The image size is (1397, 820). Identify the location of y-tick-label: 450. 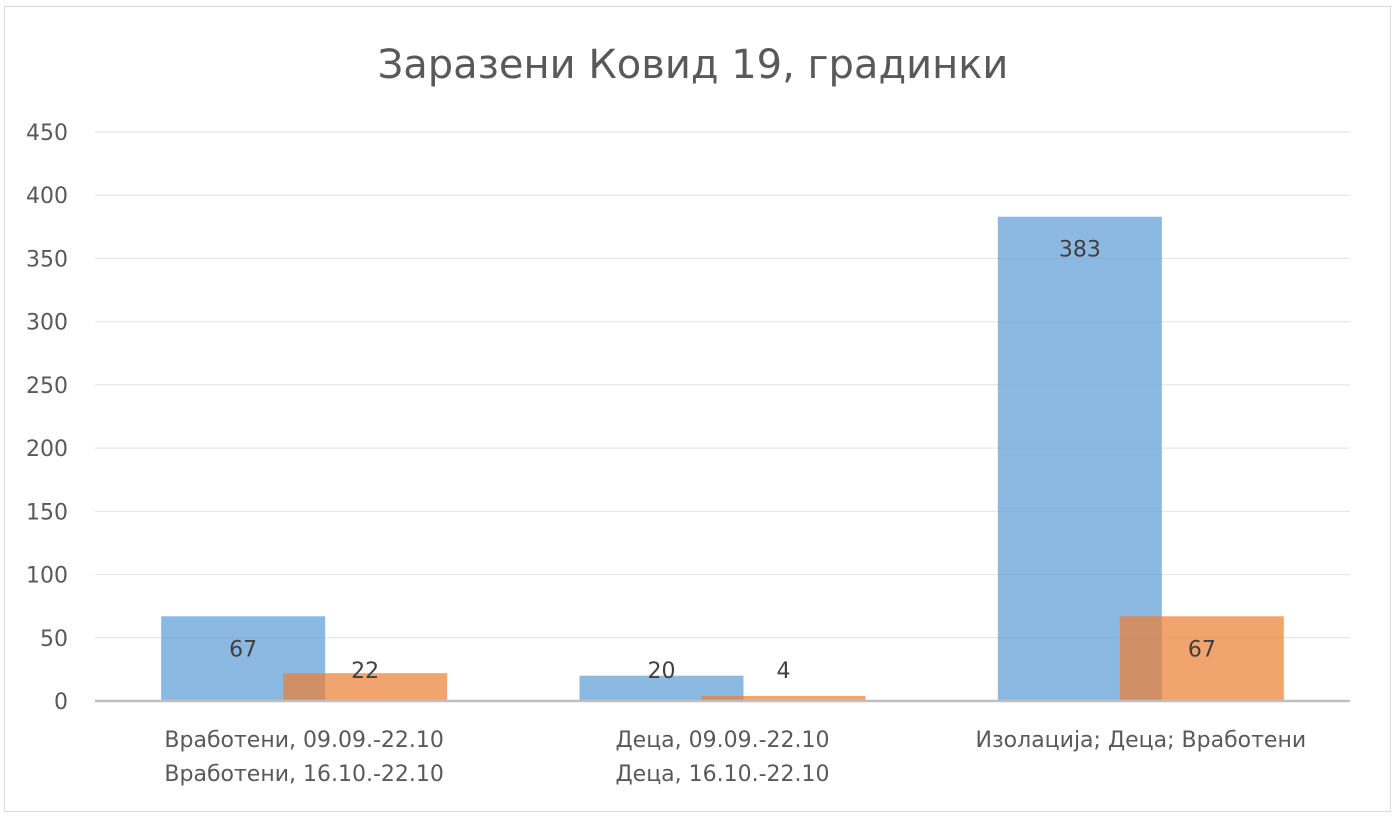
(47, 133).